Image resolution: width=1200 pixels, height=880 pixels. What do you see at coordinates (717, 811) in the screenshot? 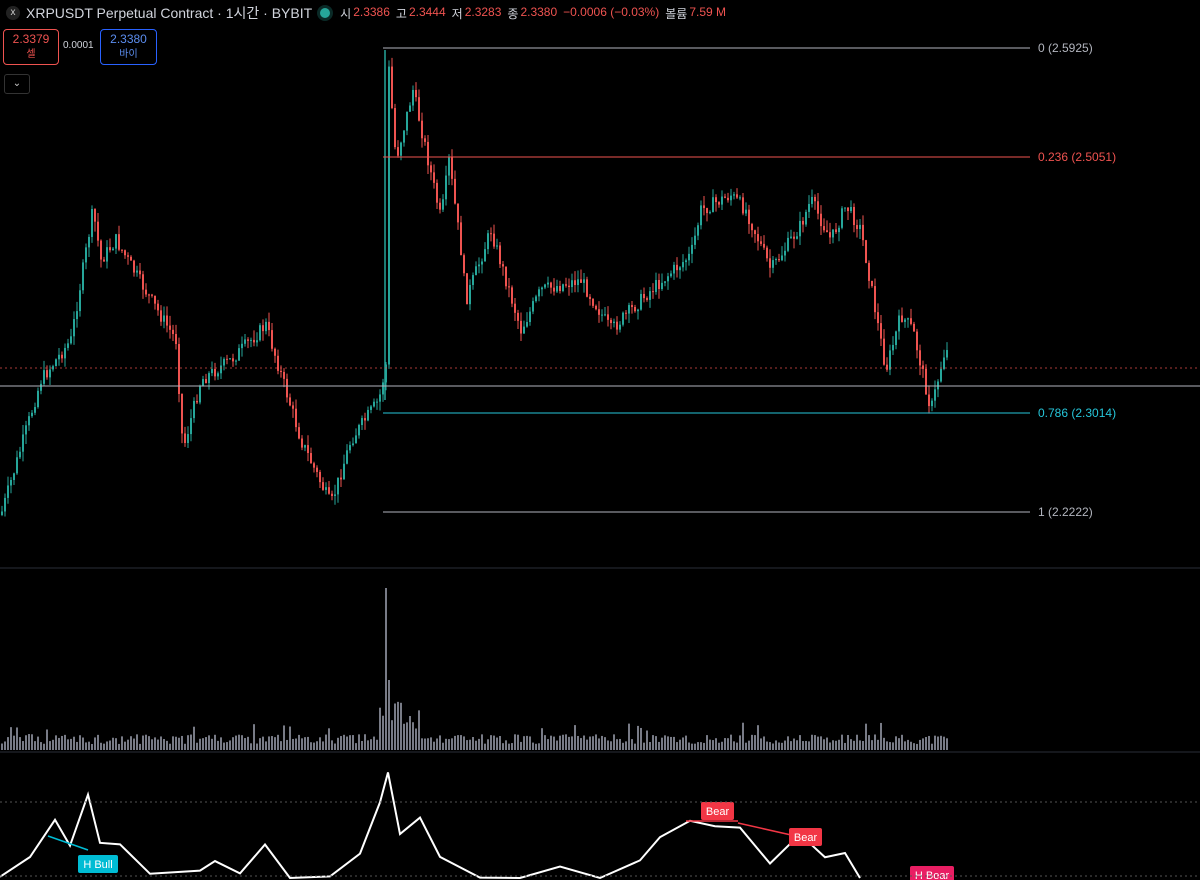
I see `divergence-tag` at bounding box center [717, 811].